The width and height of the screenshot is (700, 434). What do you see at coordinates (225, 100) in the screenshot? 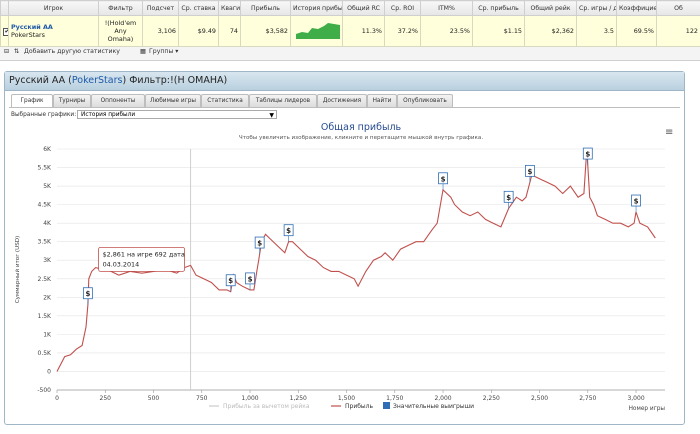
I see `tab-statistics: Статистика` at bounding box center [225, 100].